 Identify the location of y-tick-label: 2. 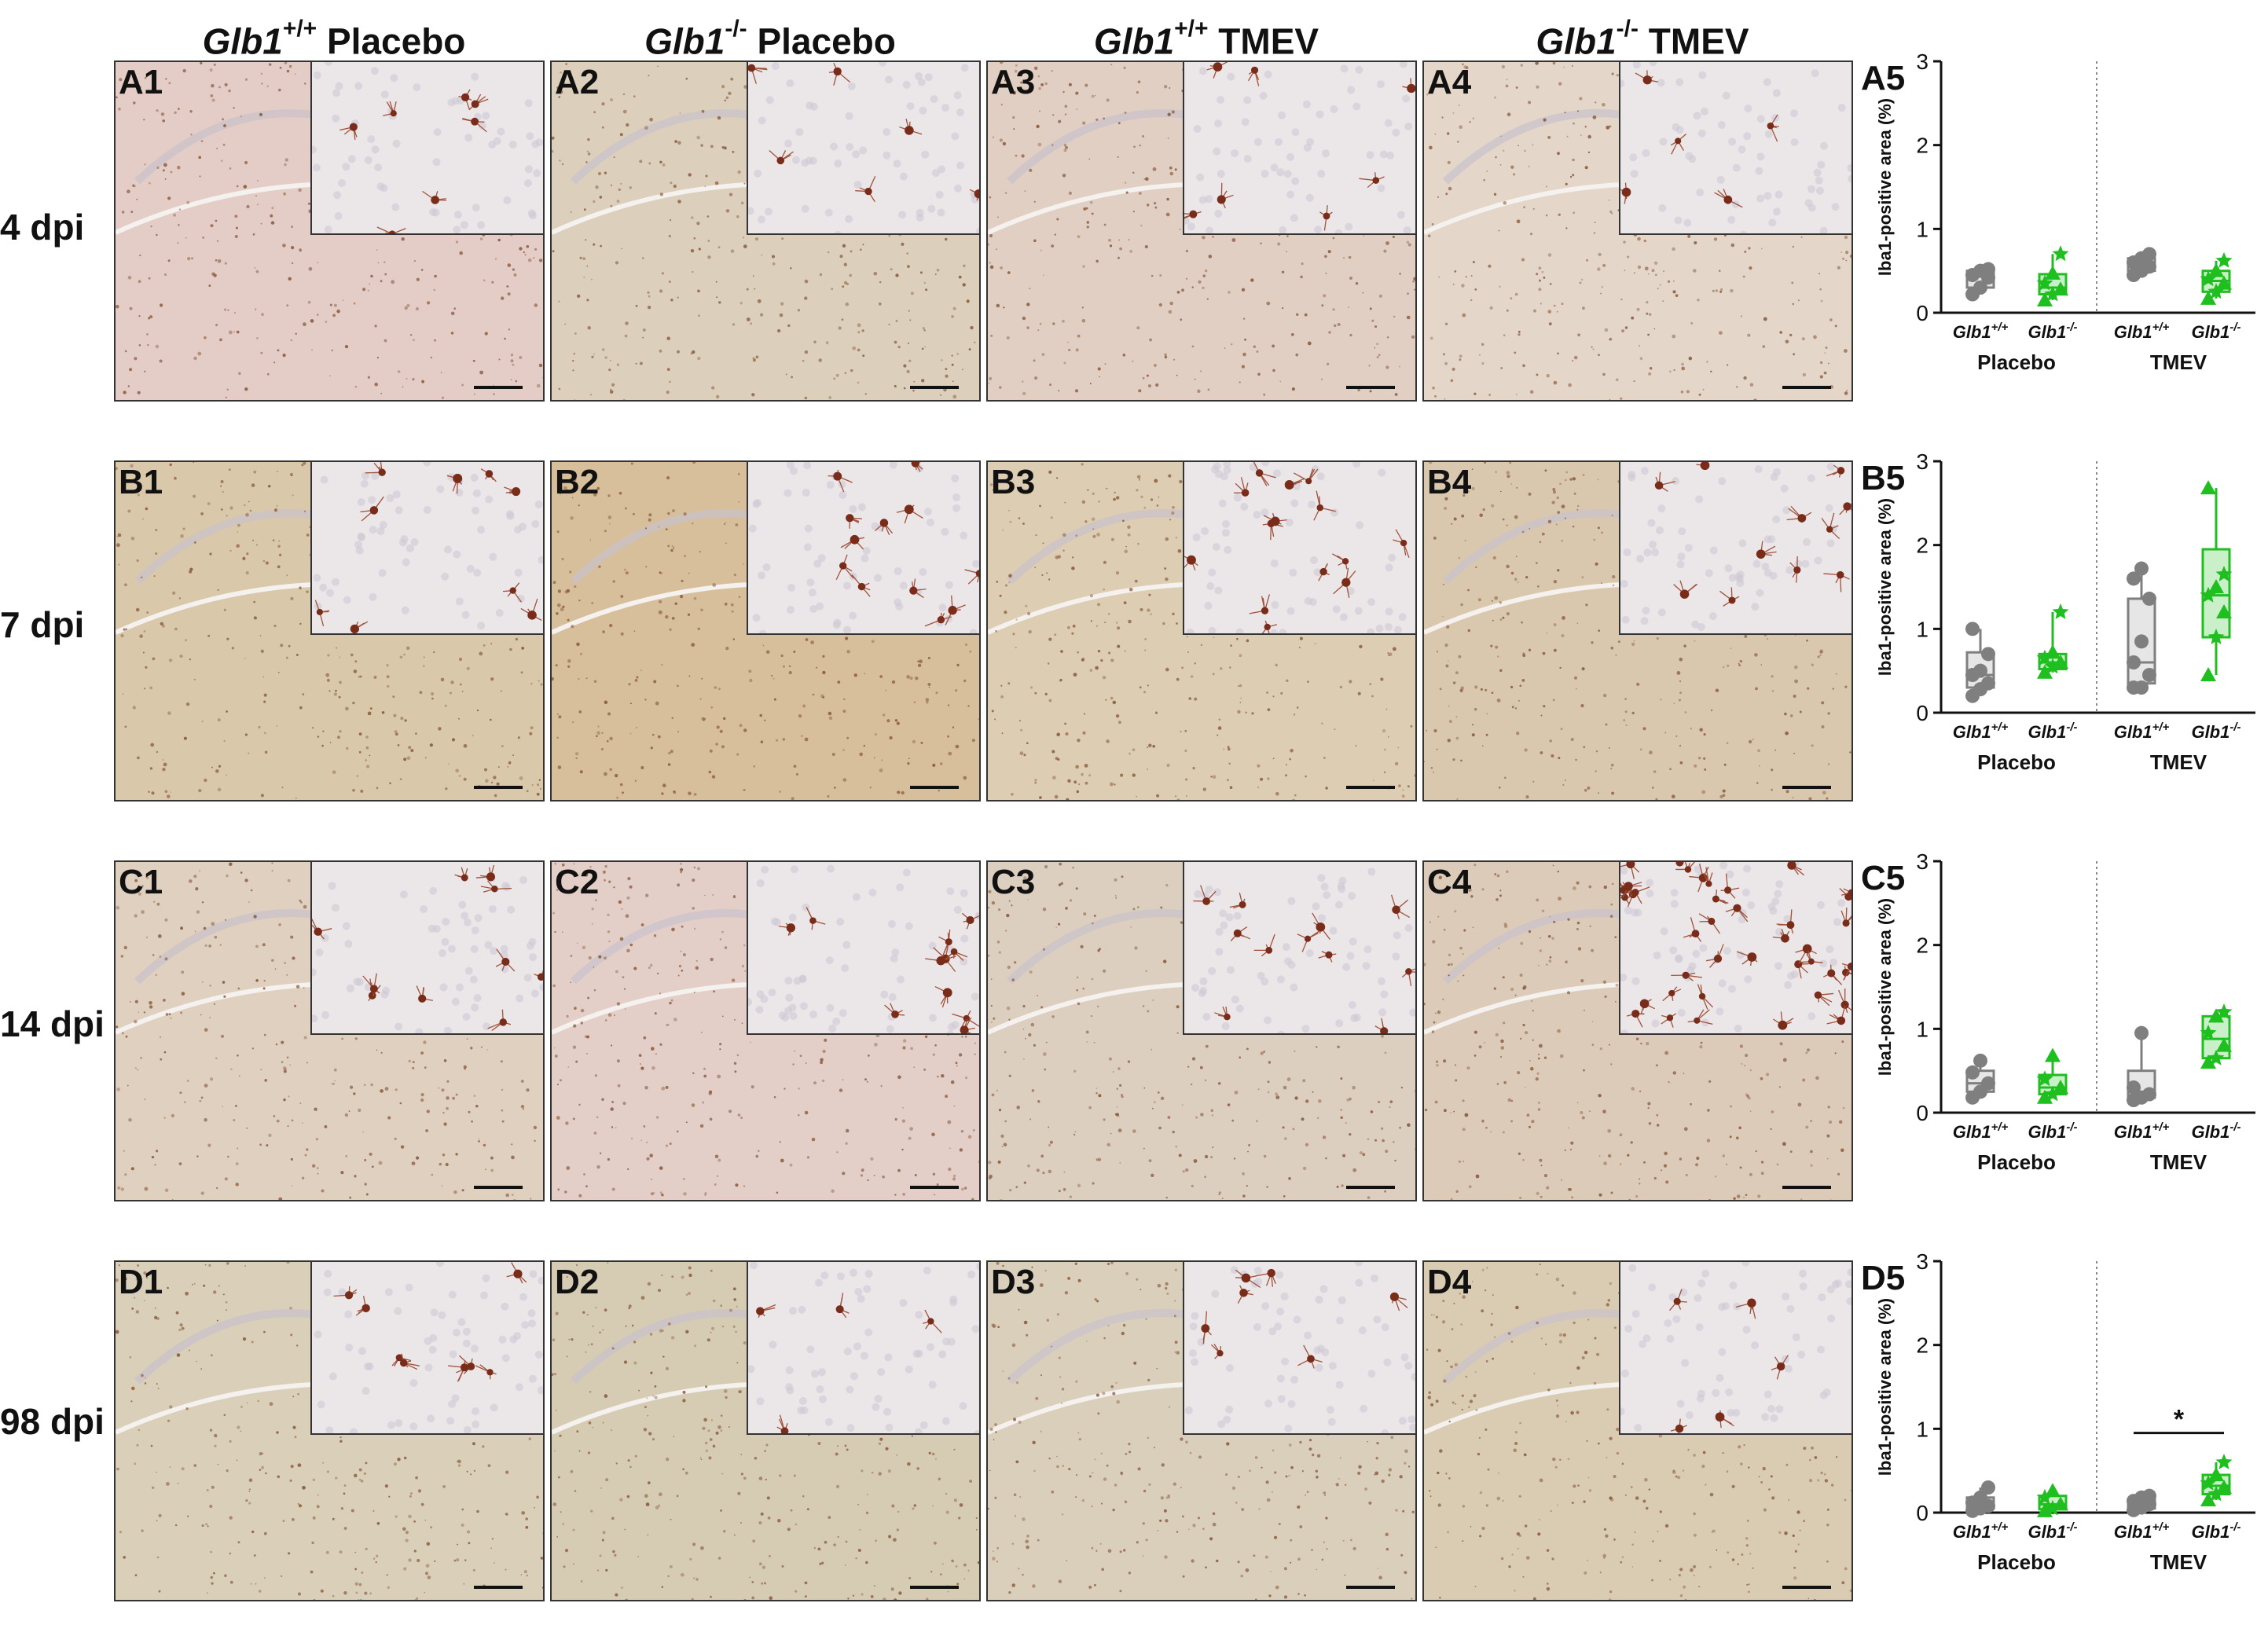
(1923, 946).